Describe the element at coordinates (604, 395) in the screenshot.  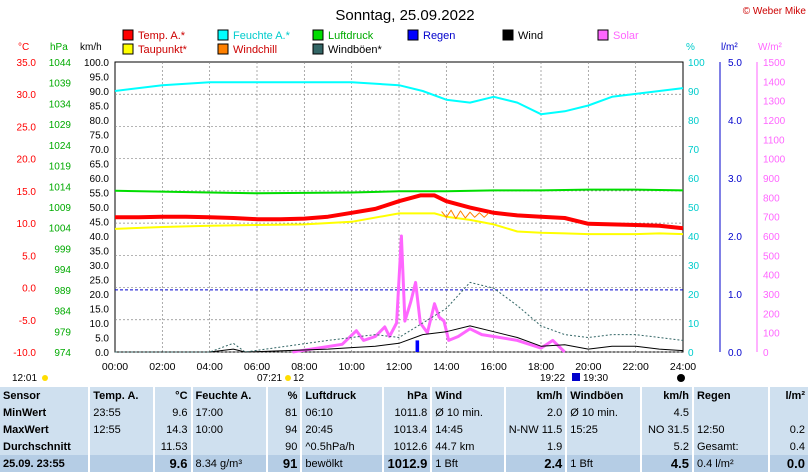
I see `table-header-cell: Windböen` at that location.